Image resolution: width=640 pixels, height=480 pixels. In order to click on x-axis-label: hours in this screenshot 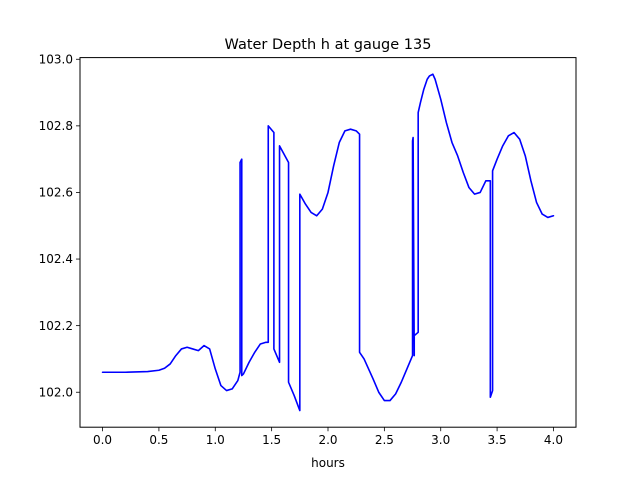, I will do `click(328, 463)`.